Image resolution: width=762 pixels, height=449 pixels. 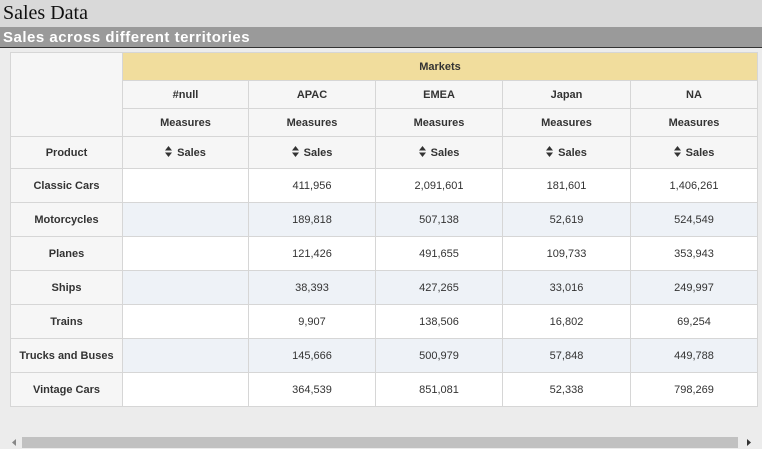 What do you see at coordinates (381, 13) in the screenshot?
I see `page-title: Sales Data` at bounding box center [381, 13].